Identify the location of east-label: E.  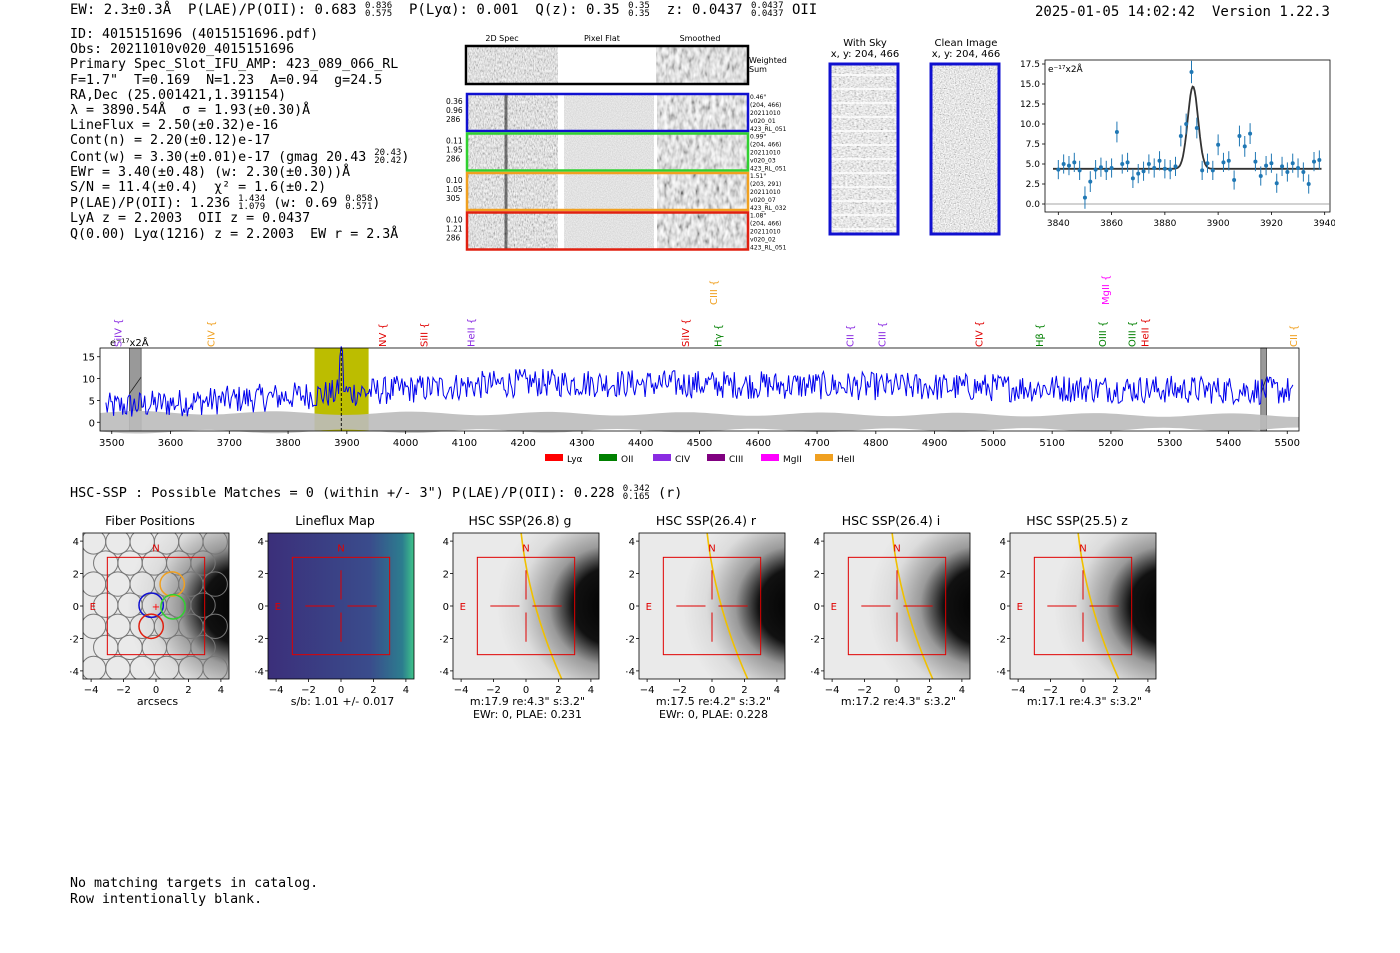
(93, 607).